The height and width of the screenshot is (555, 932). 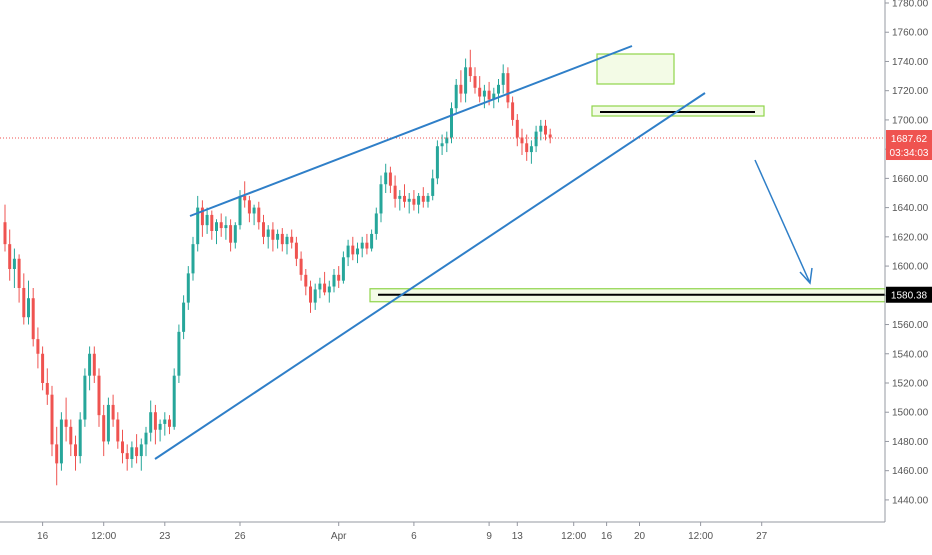 What do you see at coordinates (909, 145) in the screenshot?
I see `current-price-badge: 1687.62 03:34:03` at bounding box center [909, 145].